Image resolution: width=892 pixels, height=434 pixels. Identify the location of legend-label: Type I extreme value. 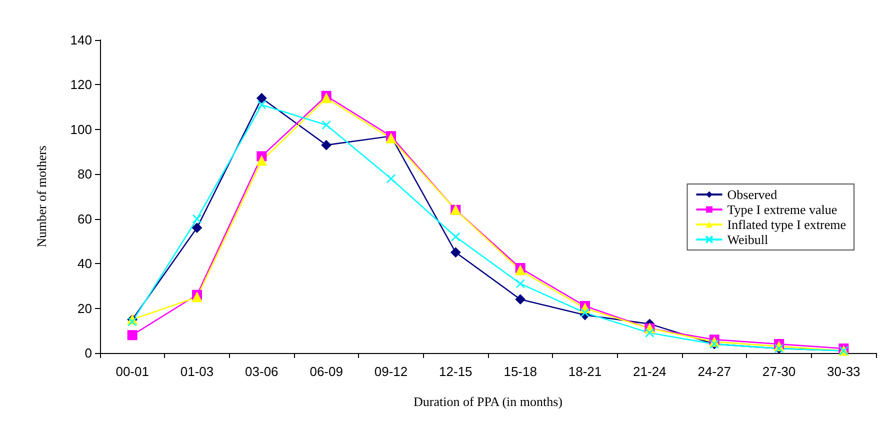
(782, 209).